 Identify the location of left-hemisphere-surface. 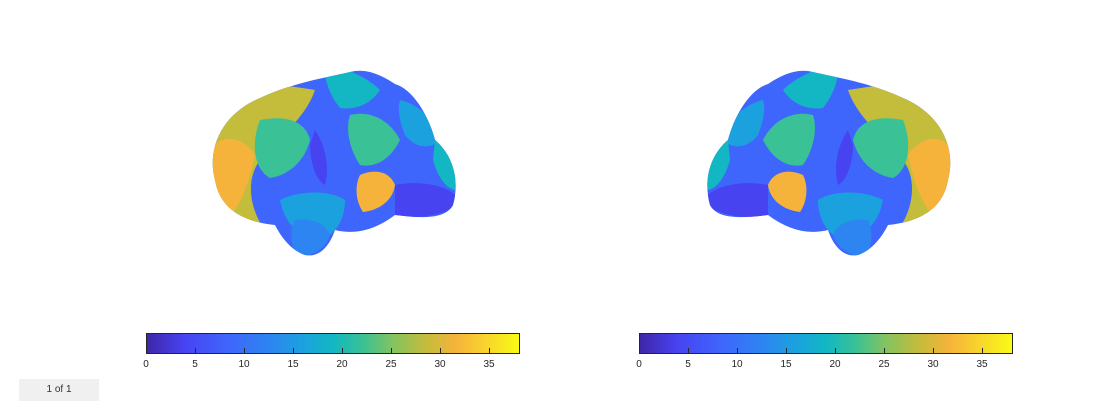
(334, 163).